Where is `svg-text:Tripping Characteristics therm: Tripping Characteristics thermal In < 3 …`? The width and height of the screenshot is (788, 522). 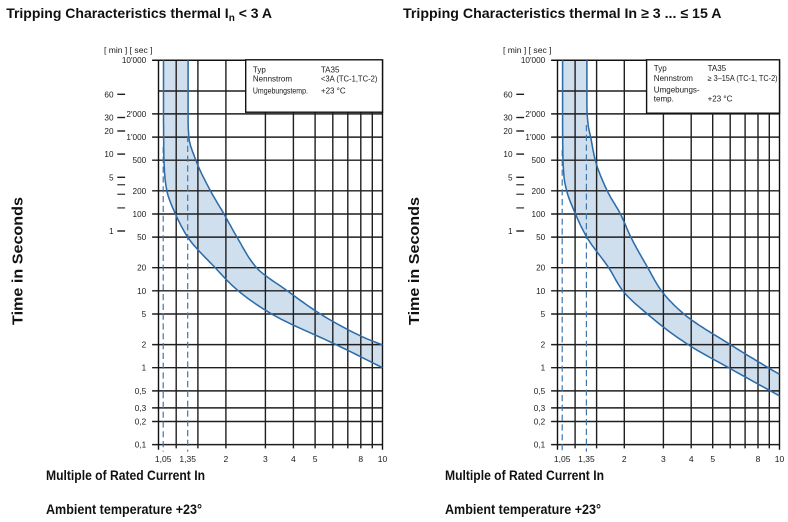 svg-text:Tripping Characteristics therm: Tripping Characteristics thermal In < 3 … is located at coordinates (139, 14).